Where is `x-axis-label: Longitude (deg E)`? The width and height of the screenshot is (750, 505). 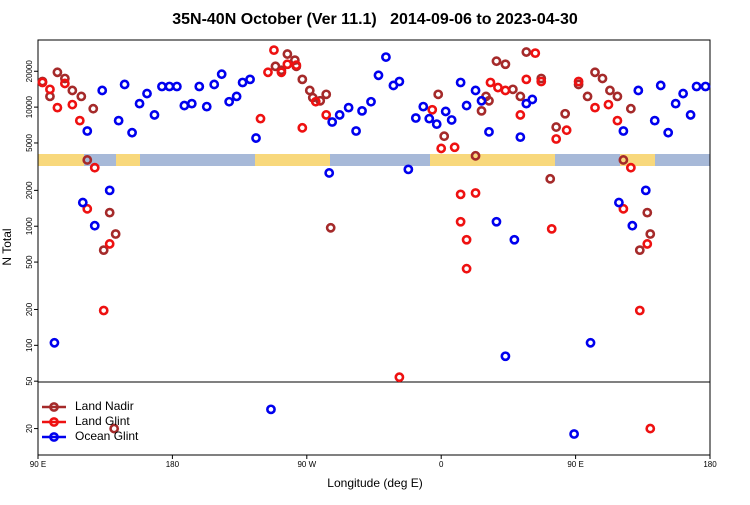 x-axis-label: Longitude (deg E) is located at coordinates (374, 483).